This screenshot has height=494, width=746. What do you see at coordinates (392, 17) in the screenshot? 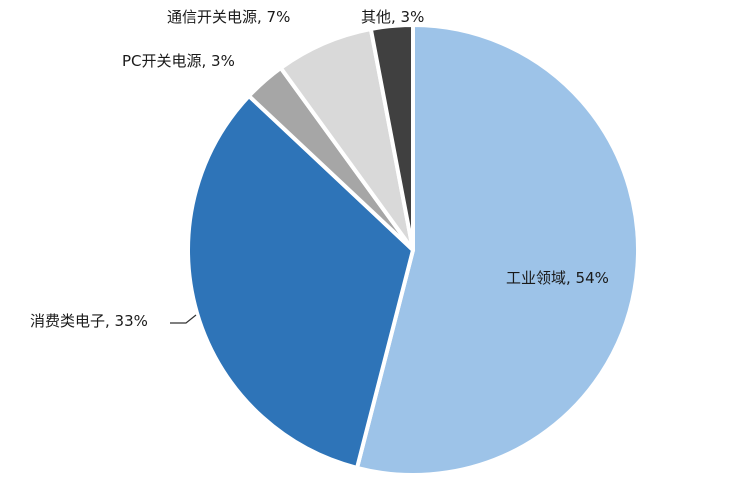
I see `slice-label: 其他, 3%` at bounding box center [392, 17].